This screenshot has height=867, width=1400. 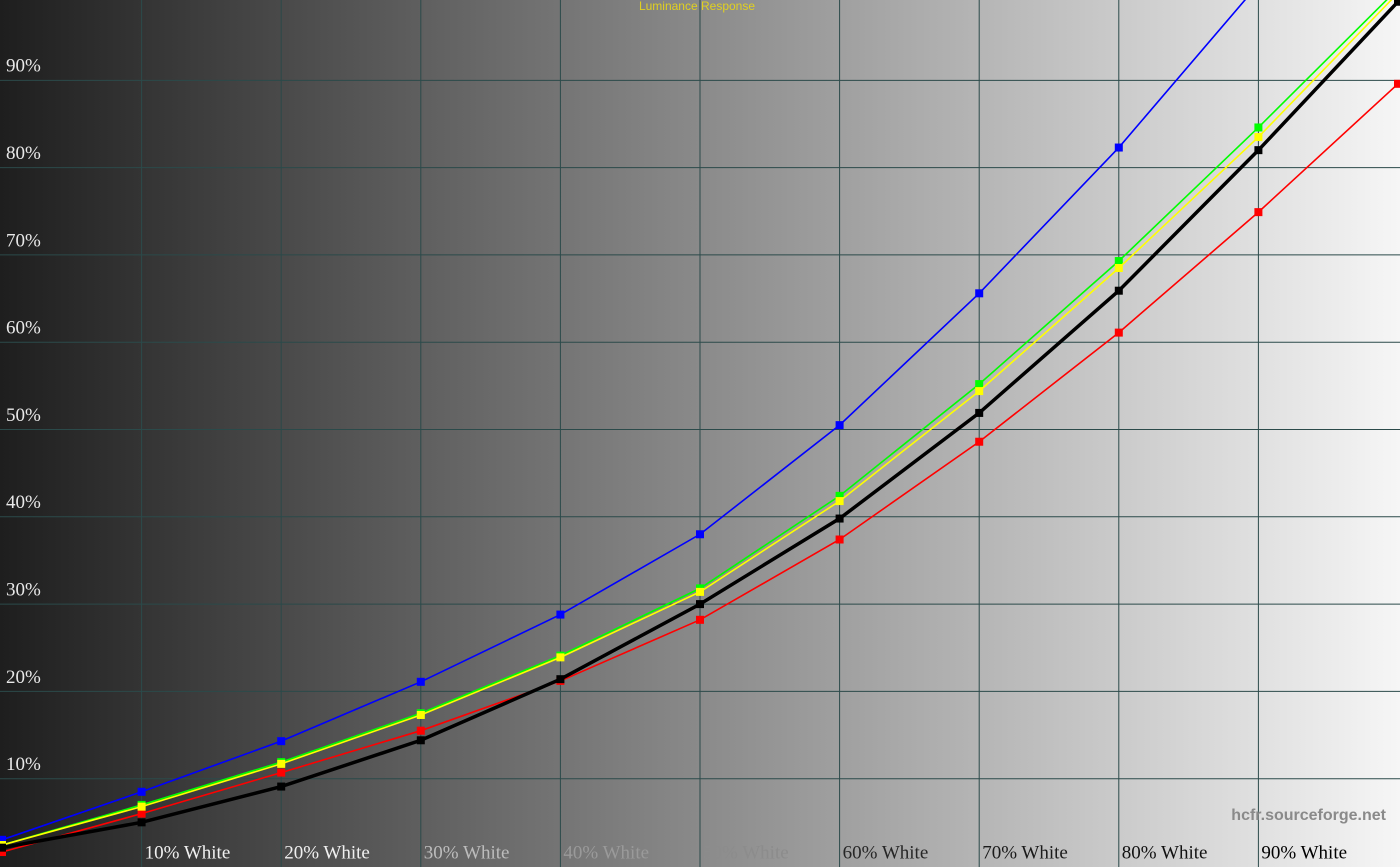 What do you see at coordinates (1025, 852) in the screenshot?
I see `x-tick-label: 70% White` at bounding box center [1025, 852].